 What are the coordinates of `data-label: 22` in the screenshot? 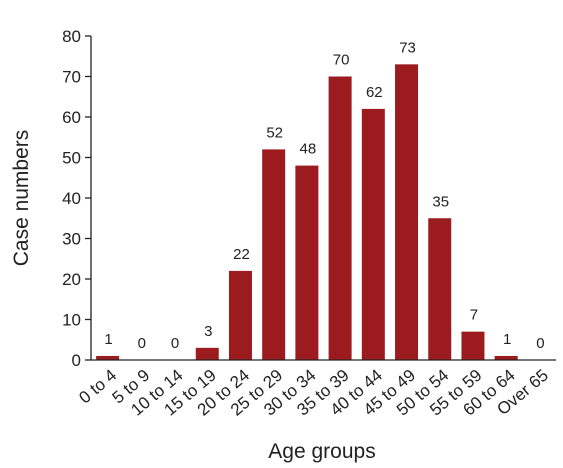 It's located at (241, 254).